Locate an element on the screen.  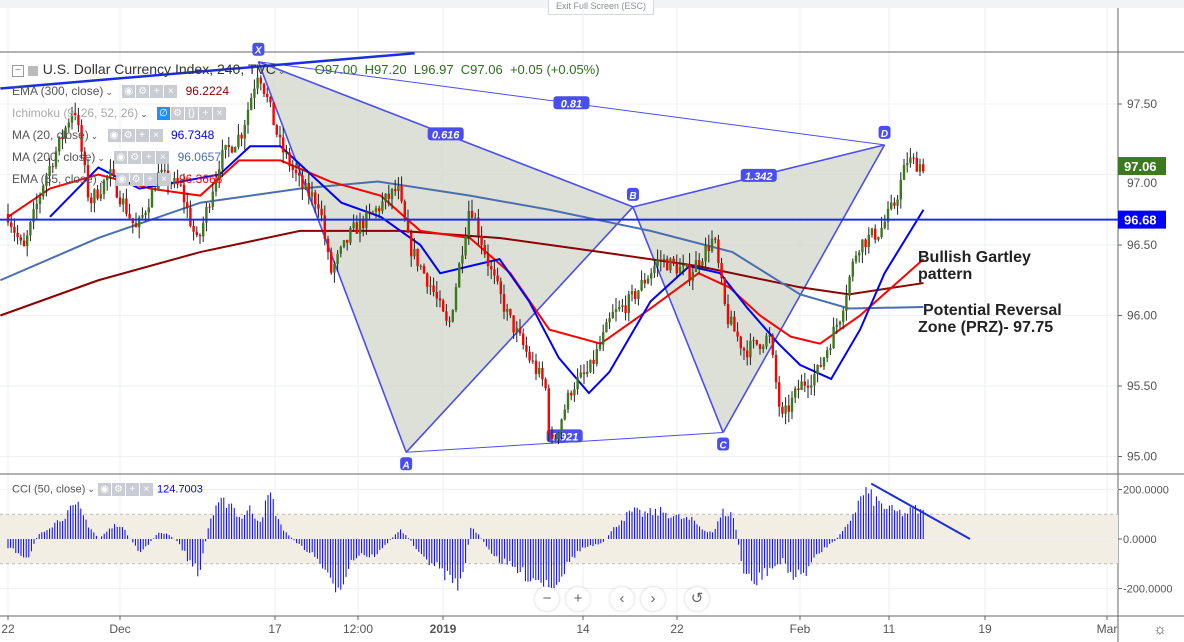
exit-fullscreen-button: Exit Full Screen (ESC) is located at coordinates (601, 7).